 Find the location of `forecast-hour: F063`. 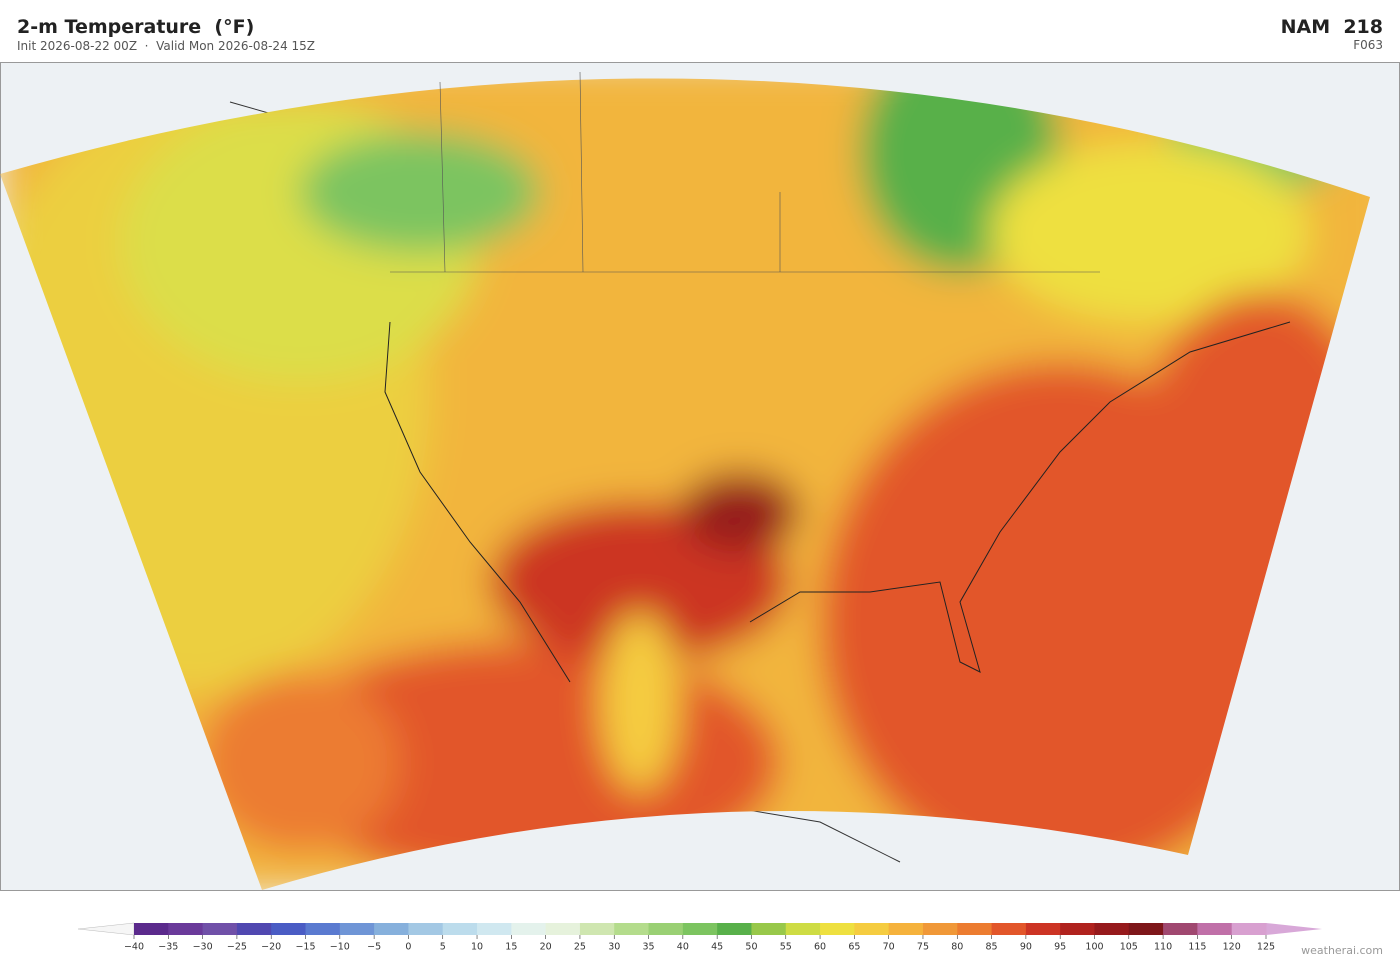

forecast-hour: F063 is located at coordinates (1368, 45).